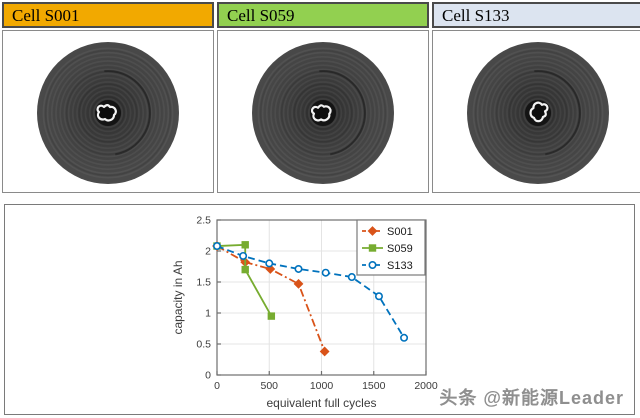  I want to click on chart-legend: S001 S059 S133, so click(391, 247).